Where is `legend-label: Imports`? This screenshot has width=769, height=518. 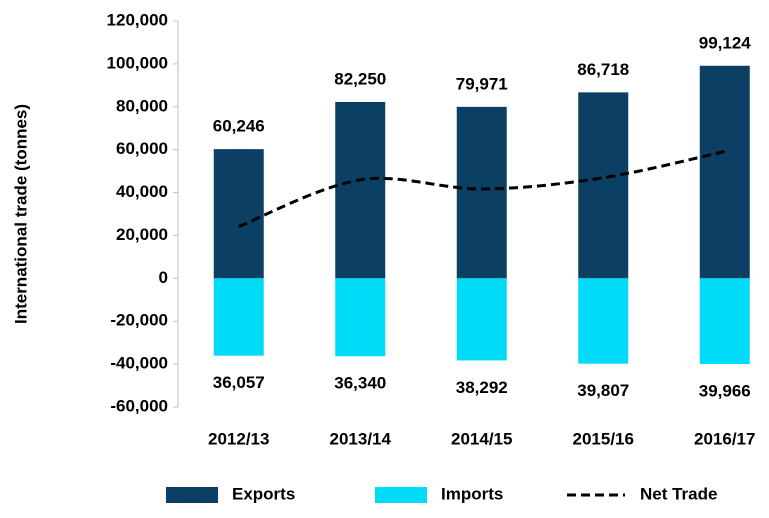
legend-label: Imports is located at coordinates (472, 493).